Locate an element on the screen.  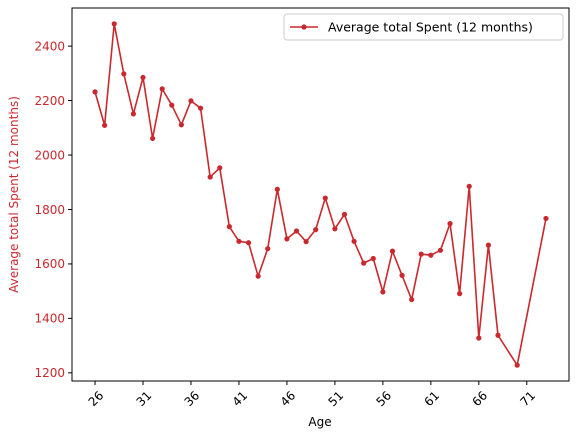
legend: Average total Spent (12 months) is located at coordinates (423, 27).